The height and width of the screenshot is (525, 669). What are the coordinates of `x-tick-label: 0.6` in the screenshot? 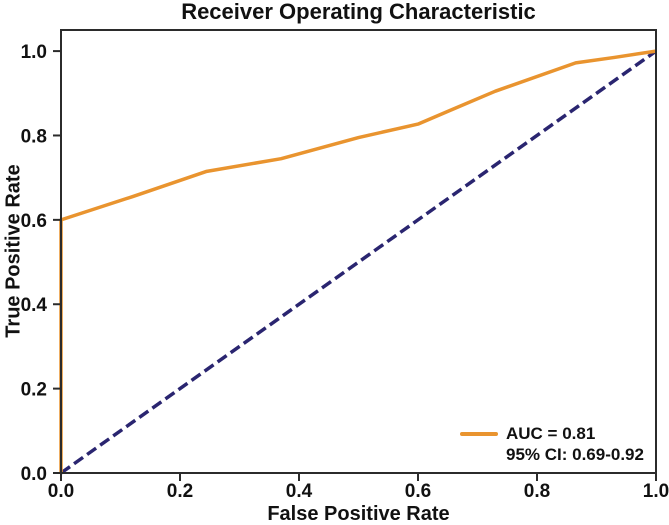 It's located at (418, 491).